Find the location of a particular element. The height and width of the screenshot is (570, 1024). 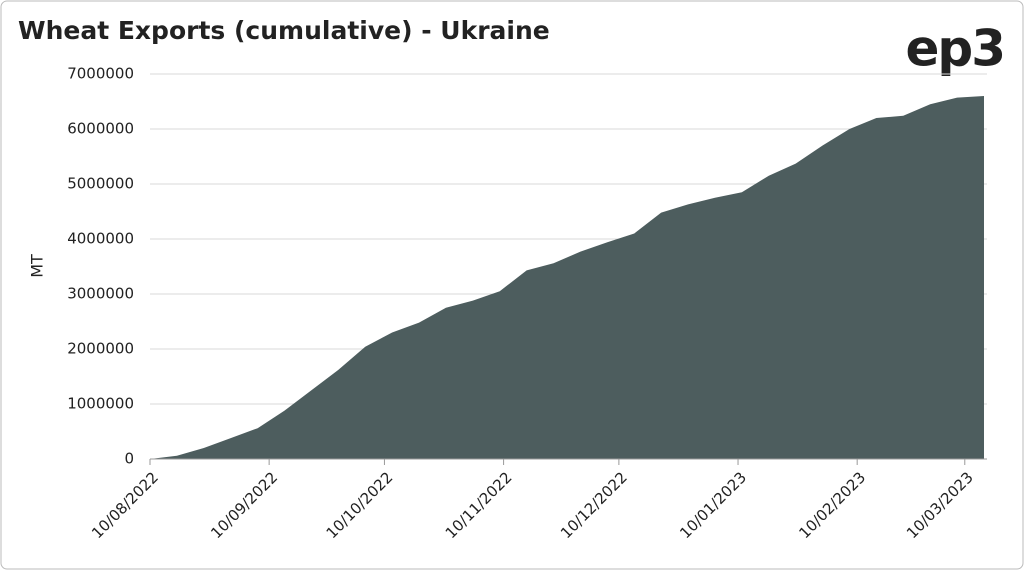

y-tick-label: 7000000 is located at coordinates (100, 74).